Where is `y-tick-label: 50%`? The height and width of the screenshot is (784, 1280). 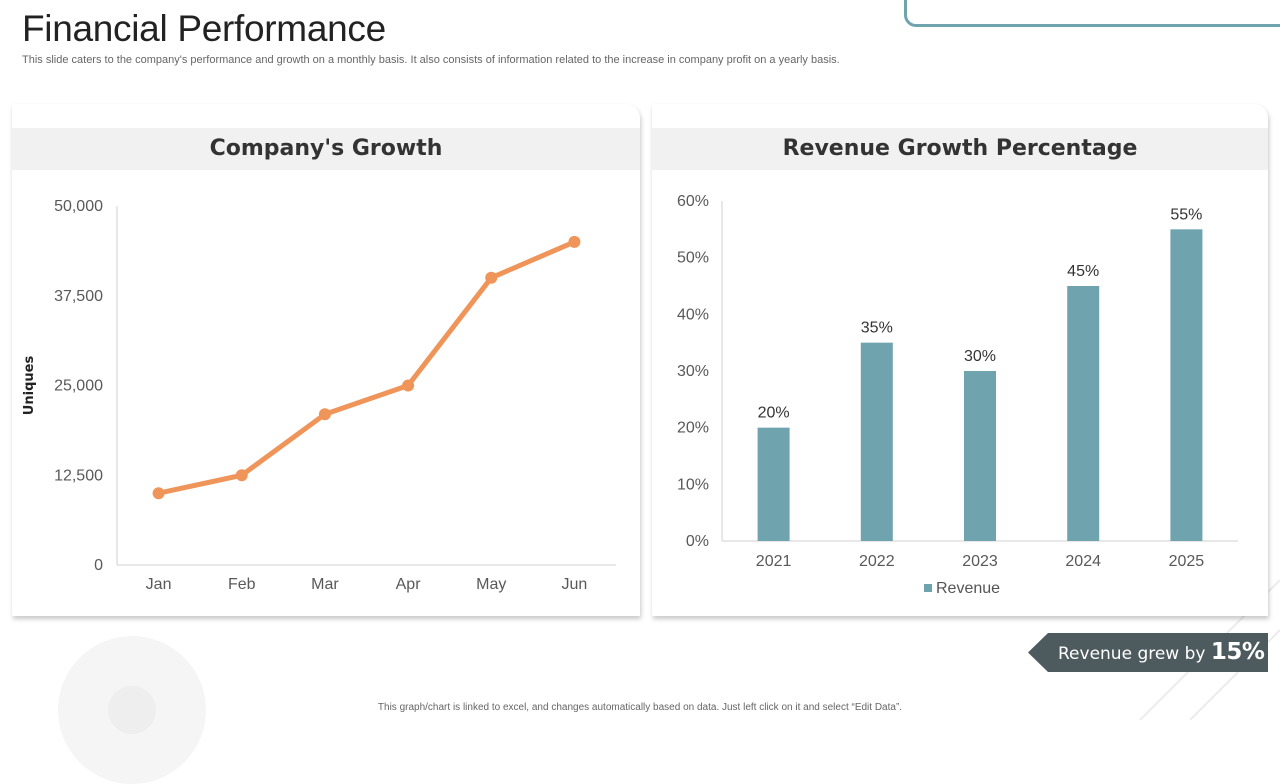 y-tick-label: 50% is located at coordinates (693, 258).